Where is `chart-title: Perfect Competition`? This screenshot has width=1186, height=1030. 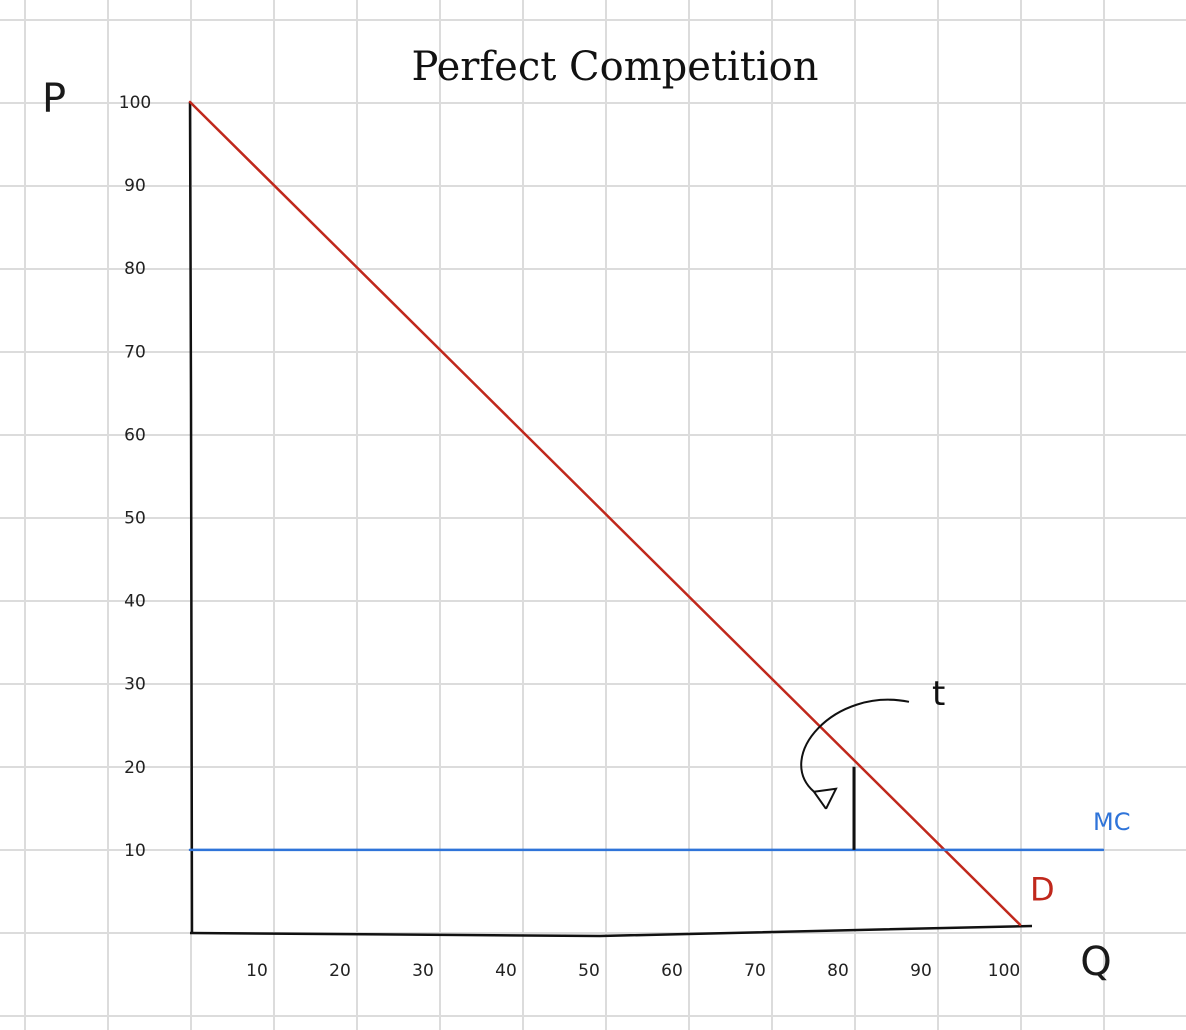
chart-title: Perfect Competition is located at coordinates (614, 67).